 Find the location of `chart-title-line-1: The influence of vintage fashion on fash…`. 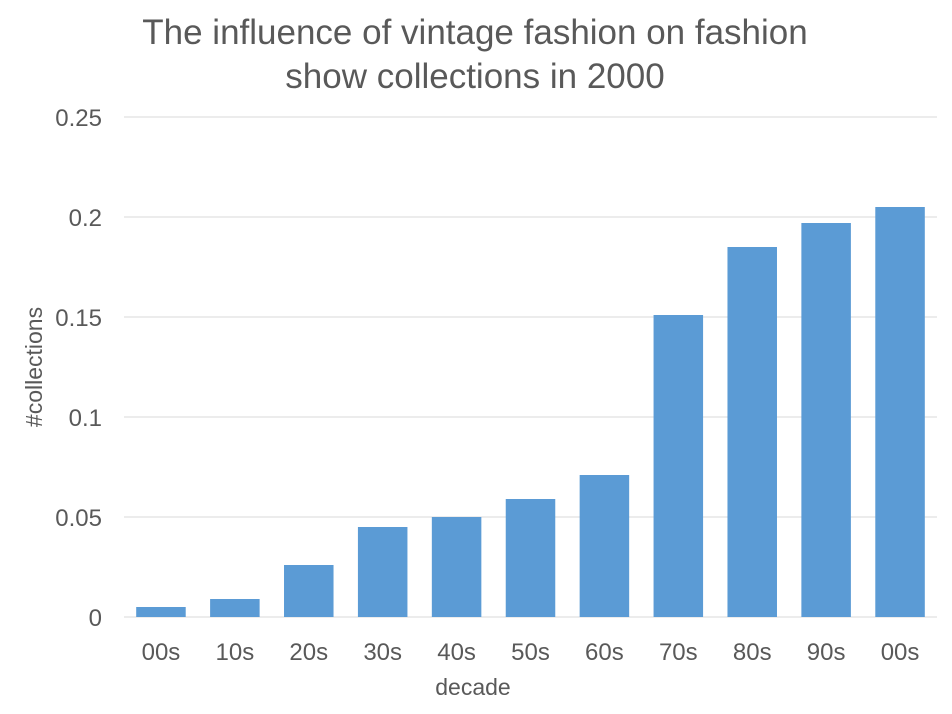

chart-title-line-1: The influence of vintage fashion on fash… is located at coordinates (474, 32).